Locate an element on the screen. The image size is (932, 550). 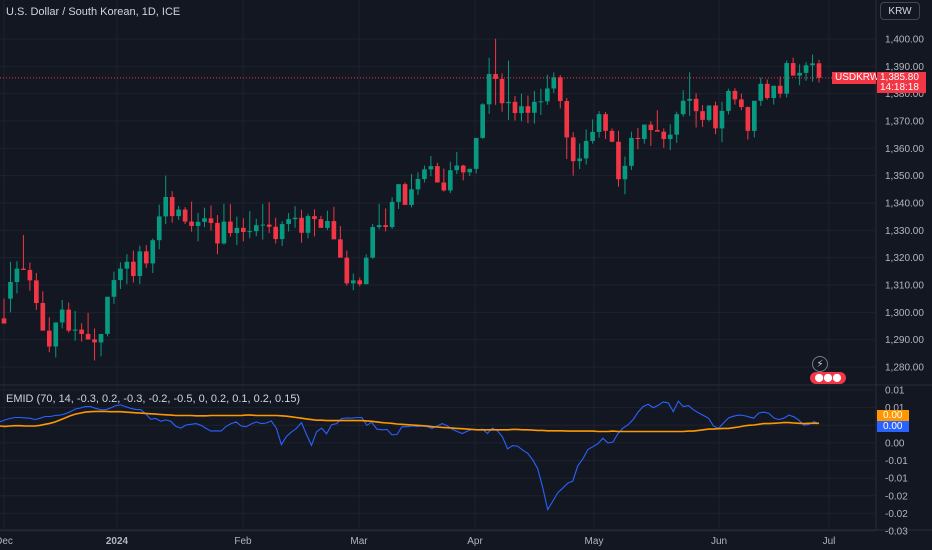
time-tick-label: Mar is located at coordinates (359, 541).